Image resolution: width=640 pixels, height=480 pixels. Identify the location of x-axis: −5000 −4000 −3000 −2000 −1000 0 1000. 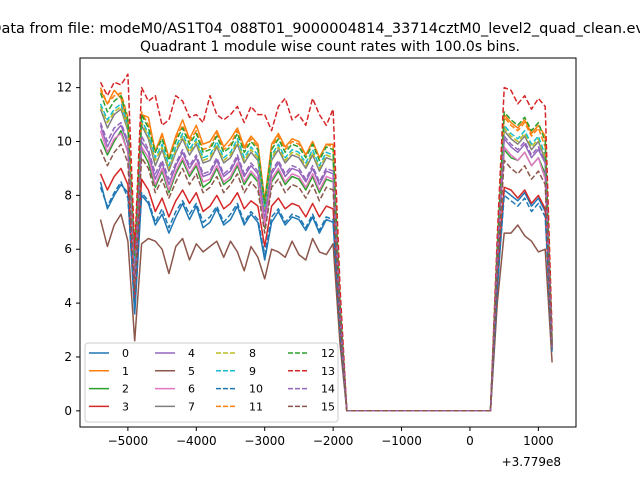
(331, 437).